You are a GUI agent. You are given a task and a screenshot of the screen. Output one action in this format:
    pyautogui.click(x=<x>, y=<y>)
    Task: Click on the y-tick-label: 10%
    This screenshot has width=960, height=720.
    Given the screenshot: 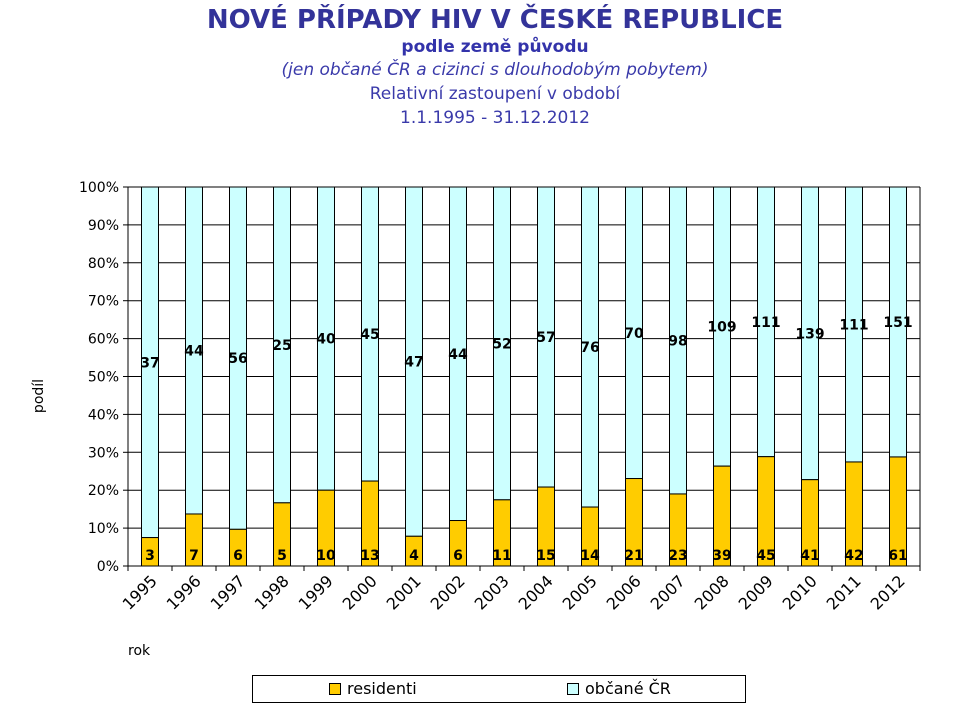 What is the action you would take?
    pyautogui.click(x=103, y=529)
    